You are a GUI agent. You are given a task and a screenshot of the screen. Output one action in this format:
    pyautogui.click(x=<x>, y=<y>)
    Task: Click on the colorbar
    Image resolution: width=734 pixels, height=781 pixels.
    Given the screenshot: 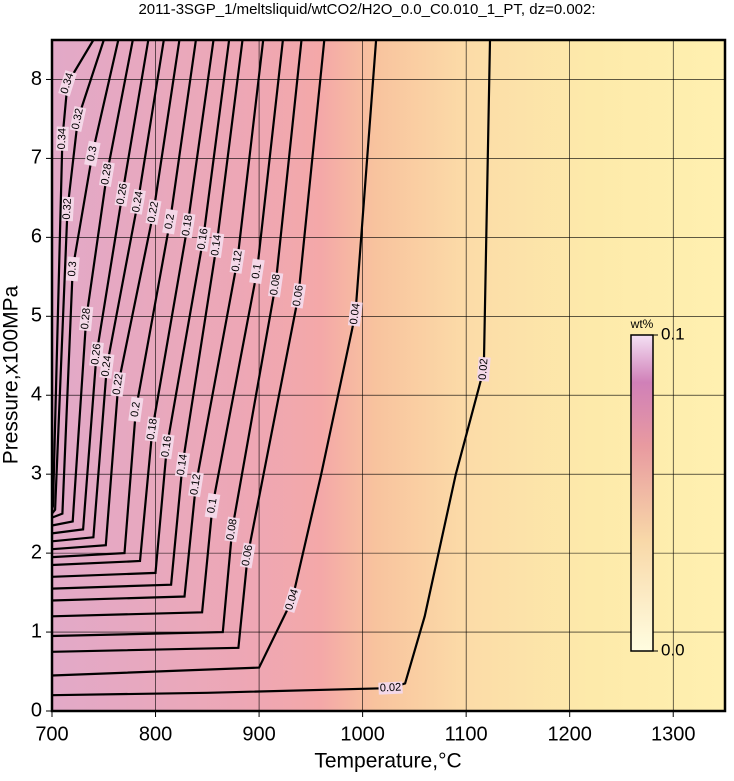 What is the action you would take?
    pyautogui.click(x=642, y=493)
    